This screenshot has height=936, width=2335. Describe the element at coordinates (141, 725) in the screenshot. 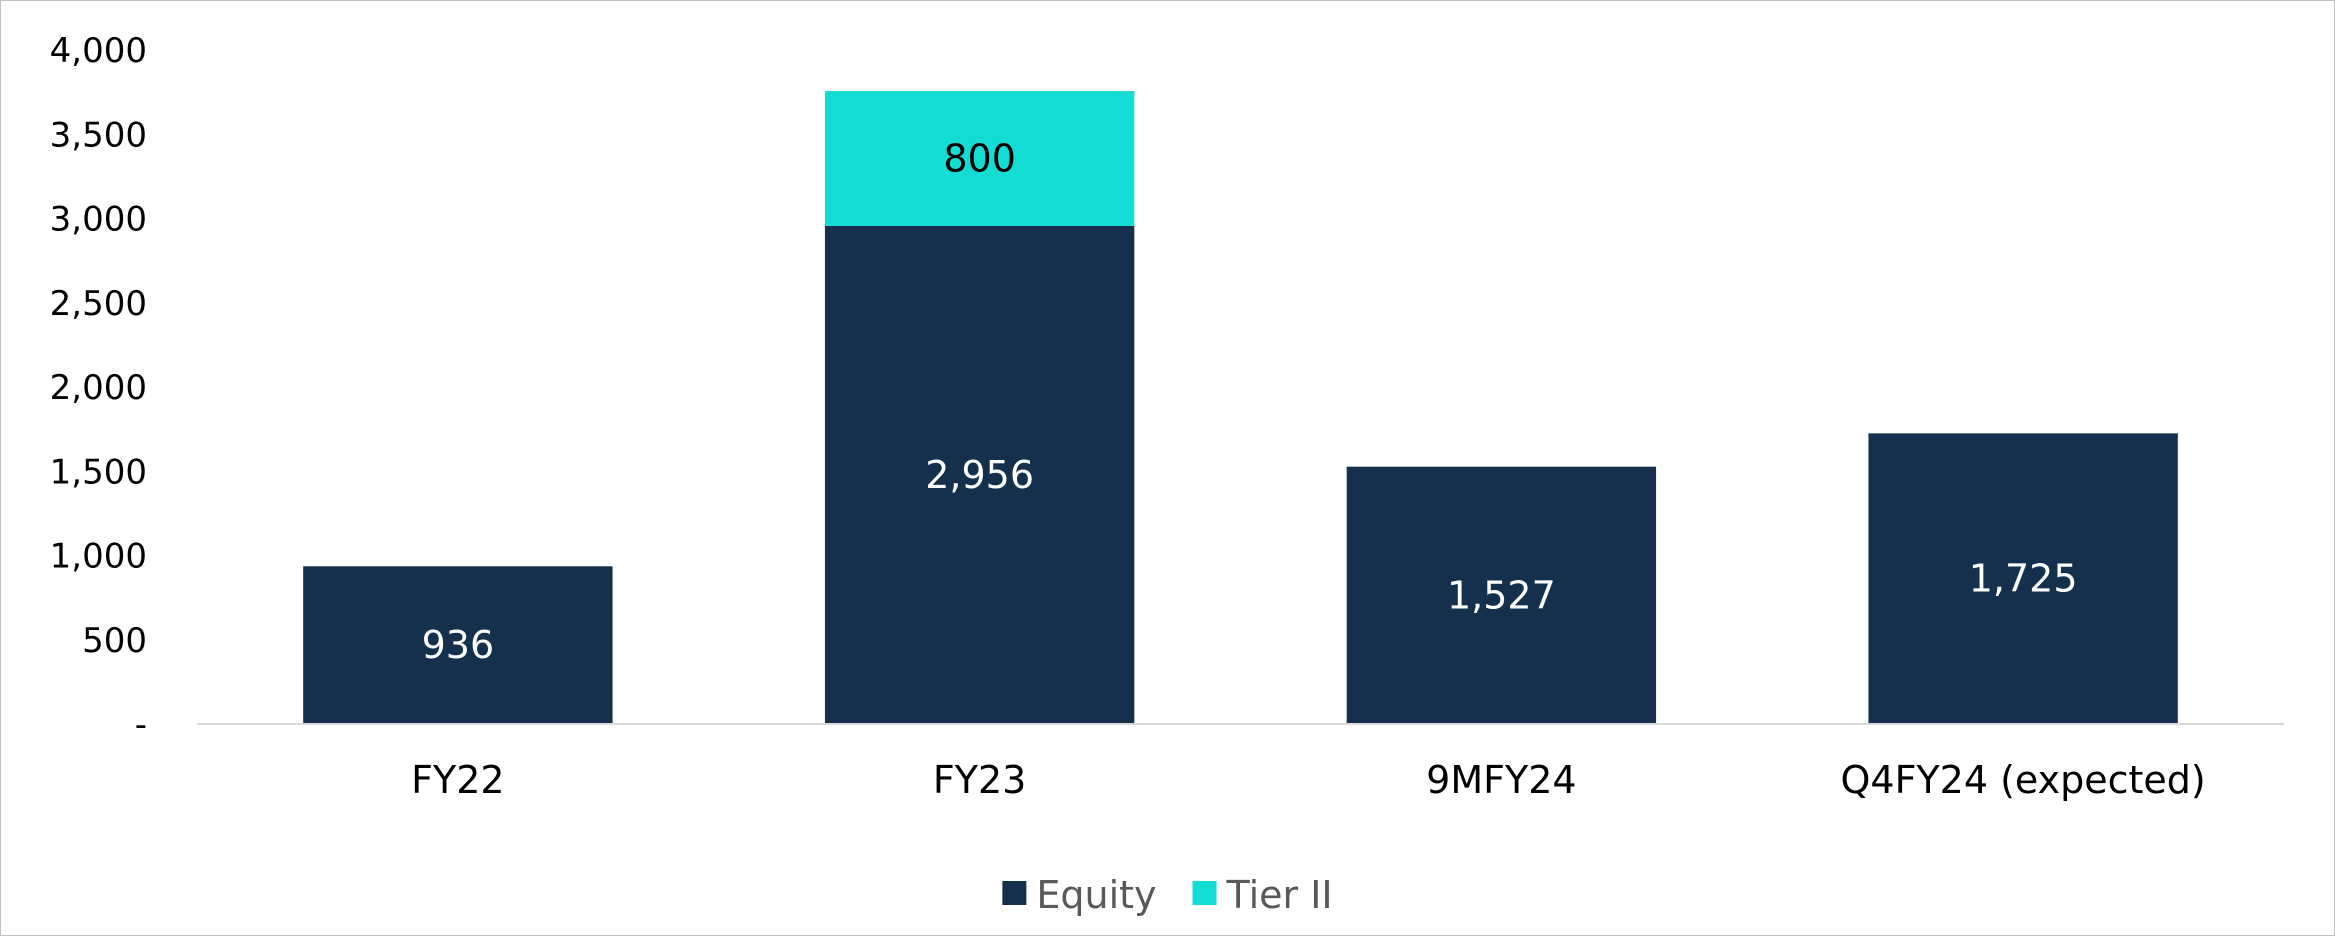

I see `y-tick-label: -` at that location.